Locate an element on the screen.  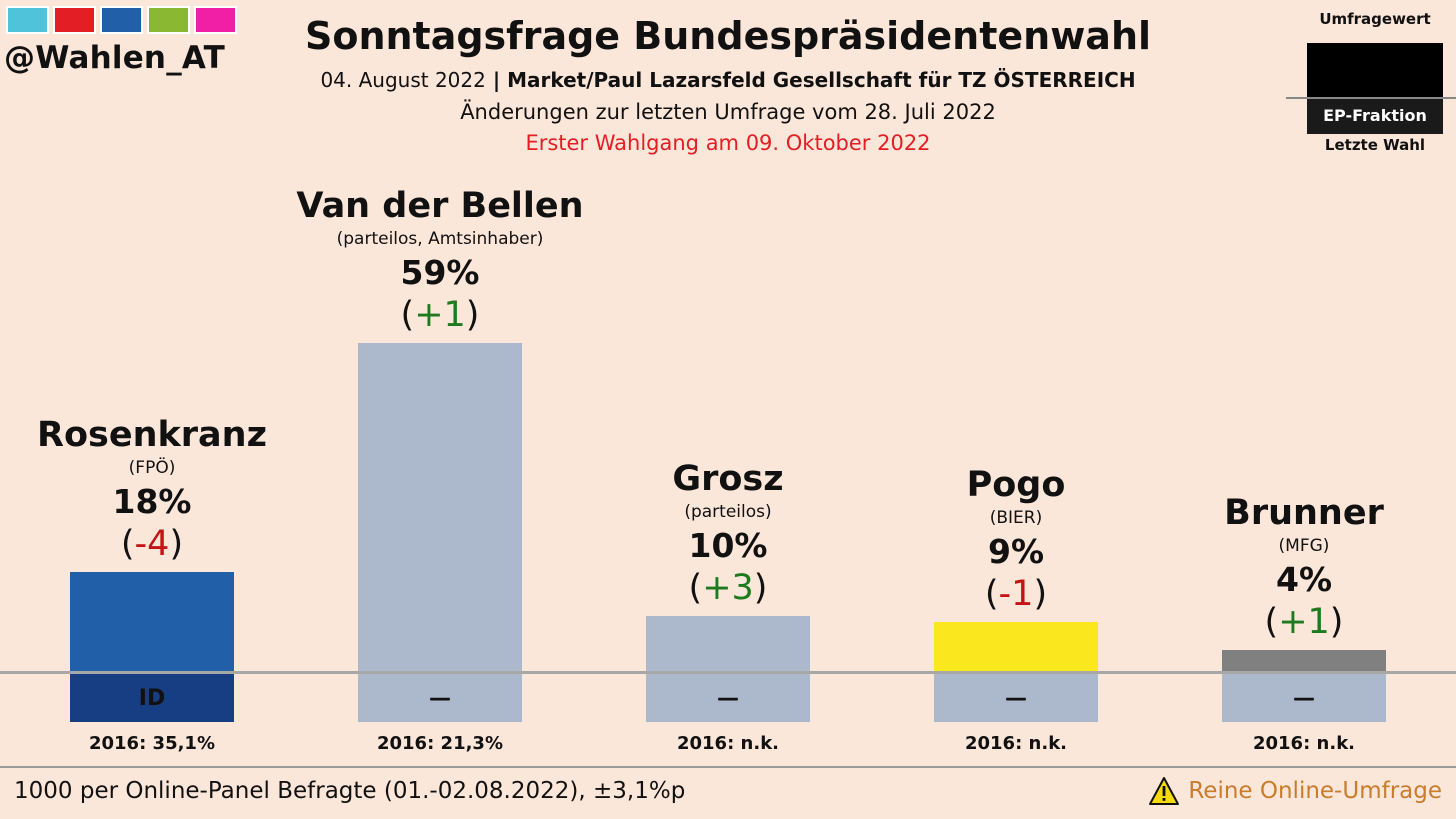
candidate-label: Rosenkranz (FPÖ) 18% (-4) is located at coordinates (152, 490).